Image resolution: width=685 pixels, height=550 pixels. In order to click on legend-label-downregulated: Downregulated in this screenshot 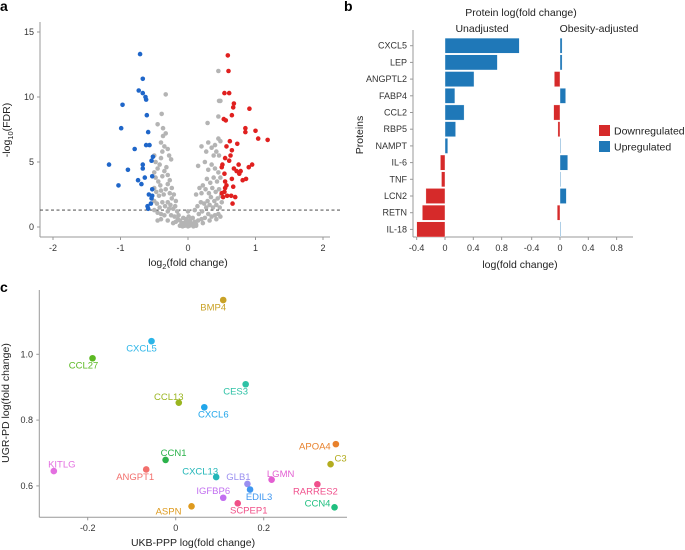, I will do `click(649, 132)`.